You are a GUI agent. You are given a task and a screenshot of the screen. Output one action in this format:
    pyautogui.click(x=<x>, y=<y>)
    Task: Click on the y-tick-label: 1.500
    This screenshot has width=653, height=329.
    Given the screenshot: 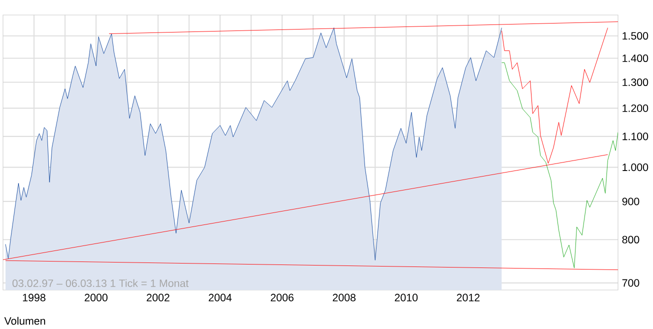 What is the action you would take?
    pyautogui.click(x=635, y=36)
    